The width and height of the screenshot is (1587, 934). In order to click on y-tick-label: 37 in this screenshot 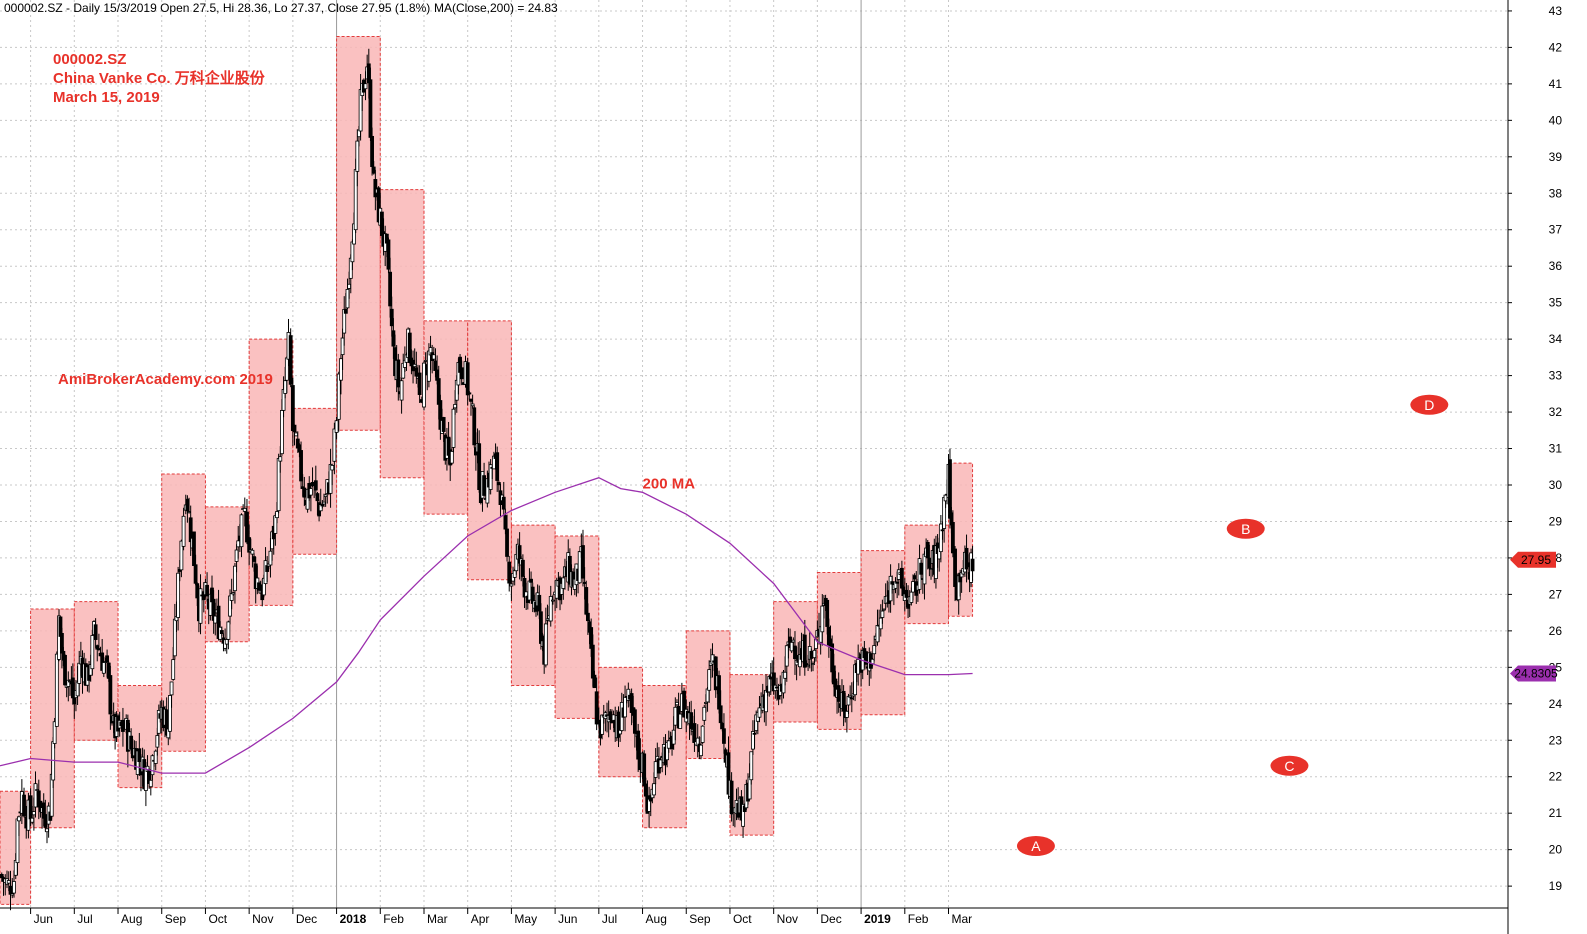, I will do `click(1556, 230)`.